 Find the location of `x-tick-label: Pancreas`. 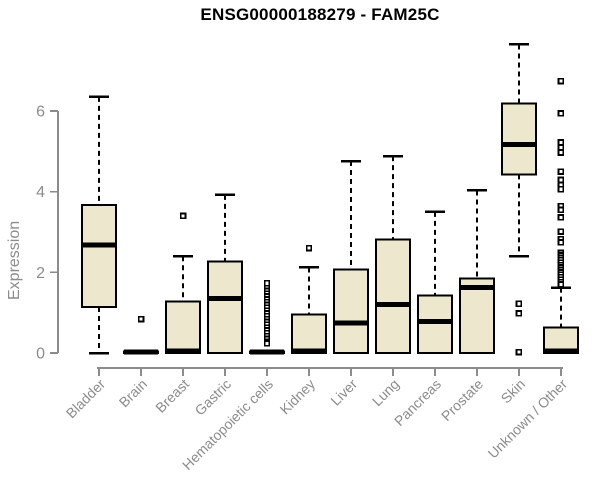

x-tick-label: Pancreas is located at coordinates (417, 402).